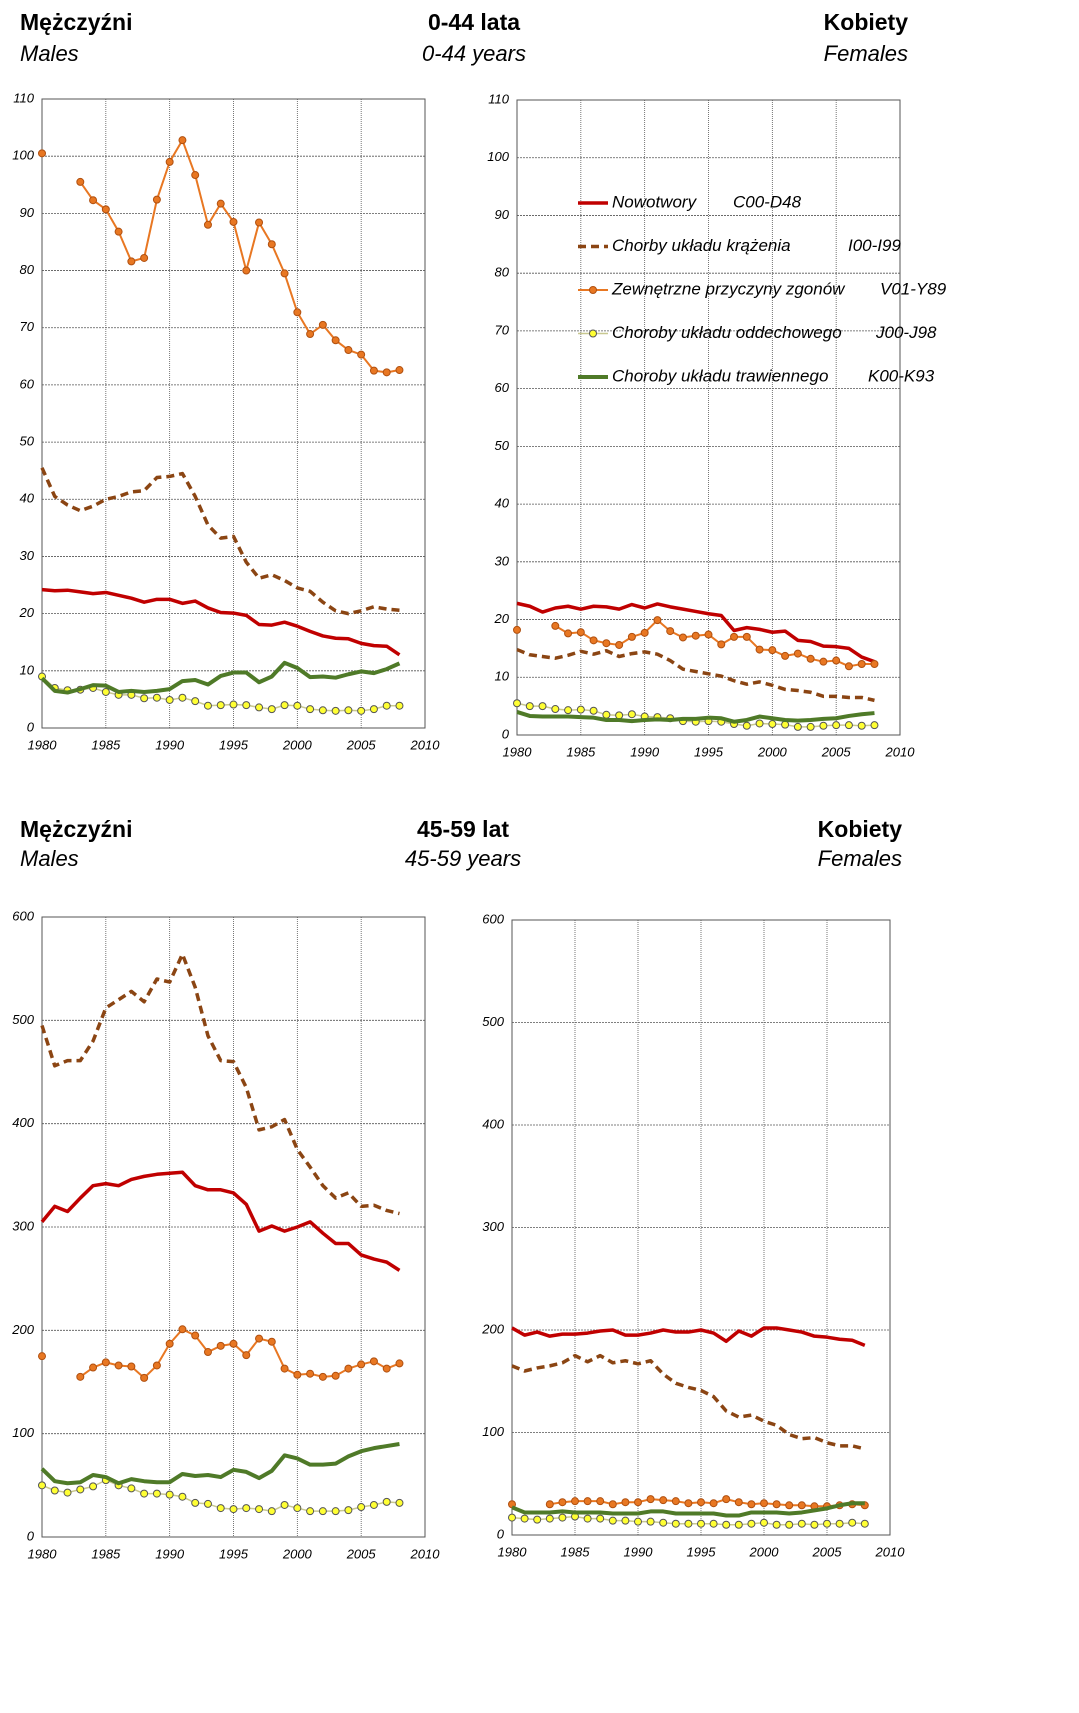  Describe the element at coordinates (23, 97) in the screenshot. I see `y-tick-label: 110` at that location.